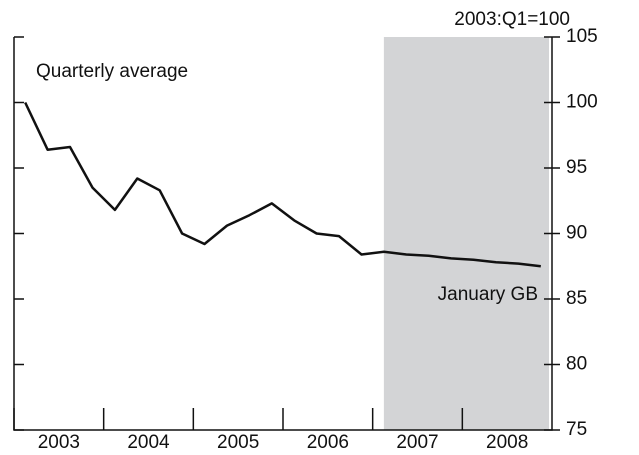  Describe the element at coordinates (576, 298) in the screenshot. I see `y-tick-label: 85` at that location.